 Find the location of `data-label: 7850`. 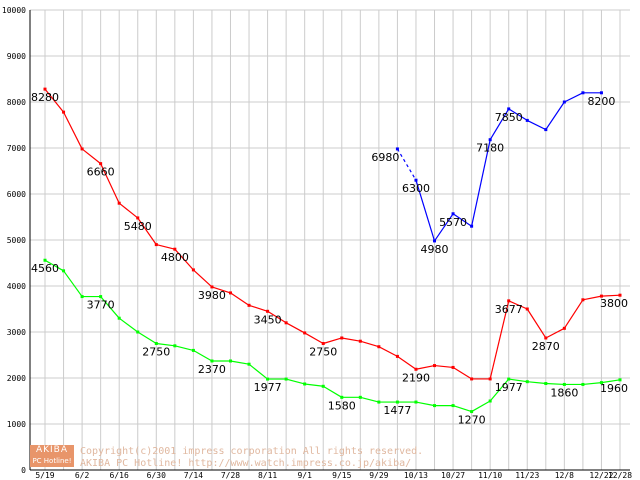

data-label: 7850 is located at coordinates (509, 117).